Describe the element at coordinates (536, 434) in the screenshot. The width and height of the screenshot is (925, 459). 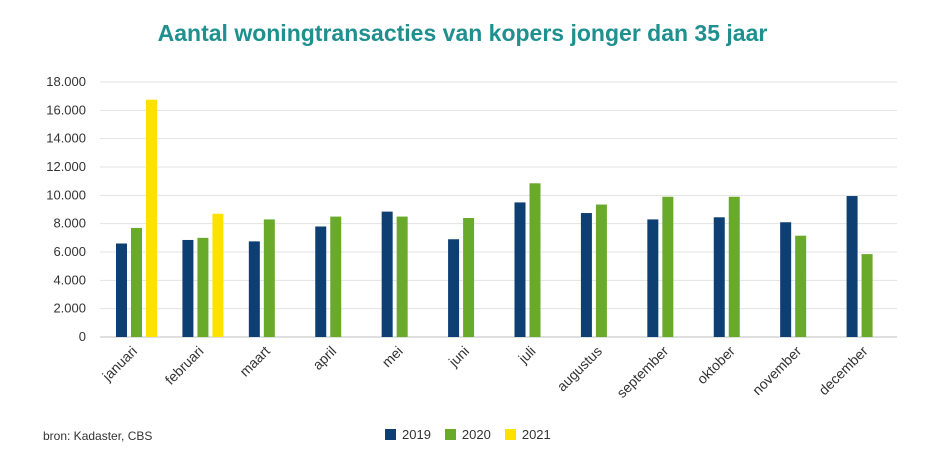
I see `legend-label-2021: 2021` at that location.